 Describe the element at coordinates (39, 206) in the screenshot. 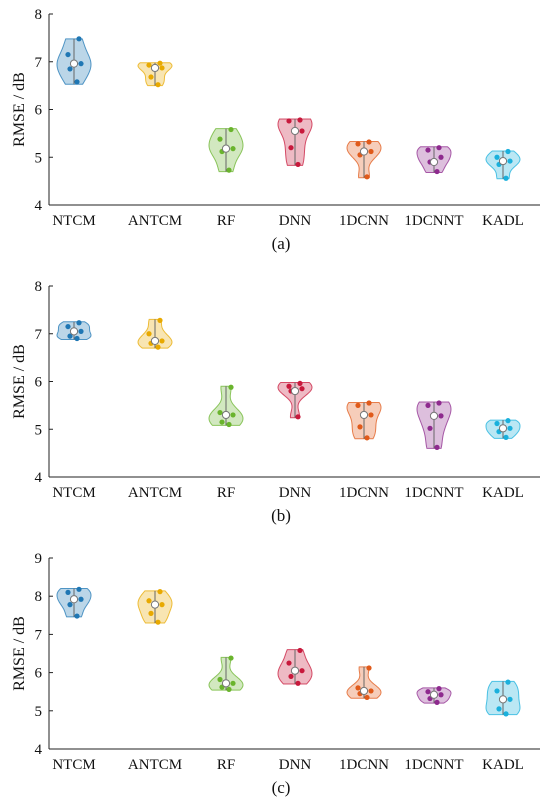

I see `y-tick-label: 4` at that location.